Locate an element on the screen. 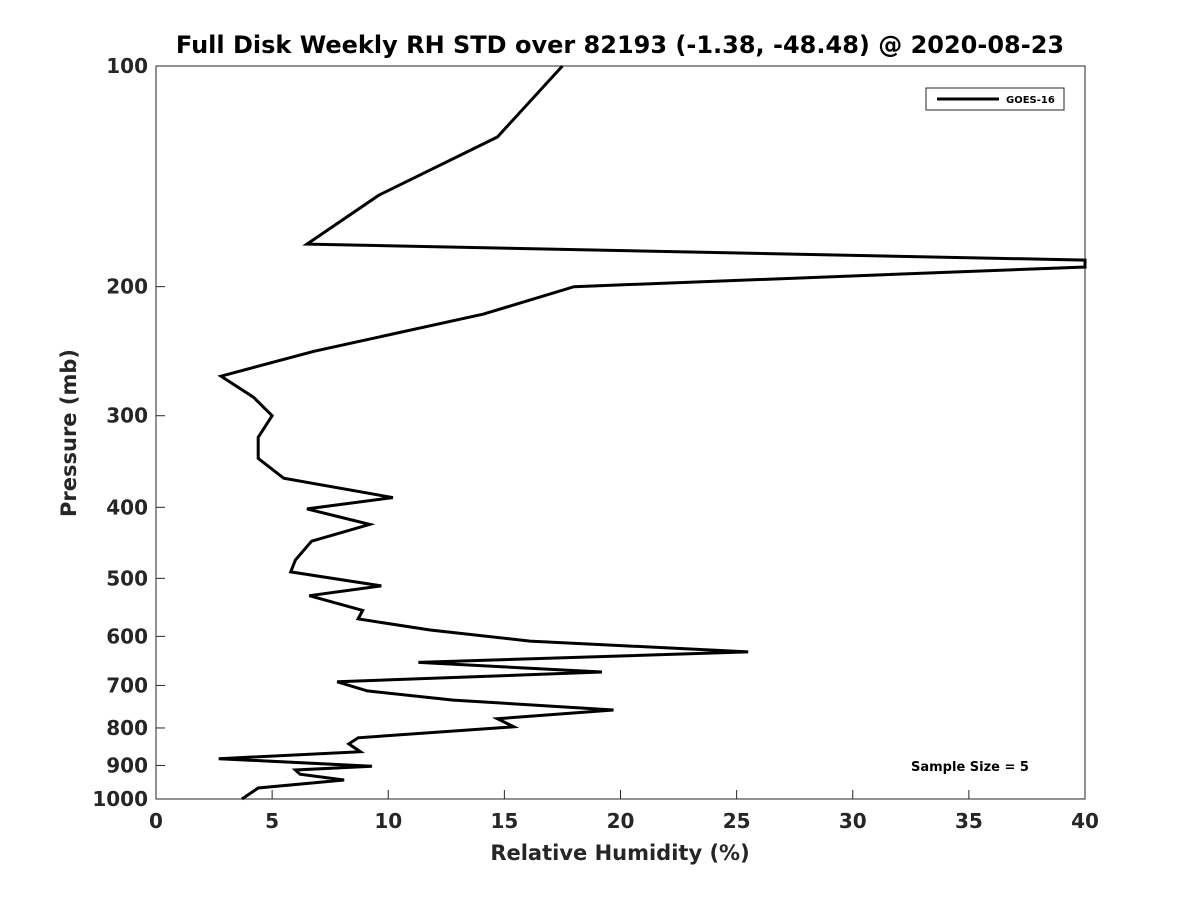 The image size is (1200, 900). x-axis-ticks: 0 5 10 15 20 25 30 35 40 is located at coordinates (624, 811).